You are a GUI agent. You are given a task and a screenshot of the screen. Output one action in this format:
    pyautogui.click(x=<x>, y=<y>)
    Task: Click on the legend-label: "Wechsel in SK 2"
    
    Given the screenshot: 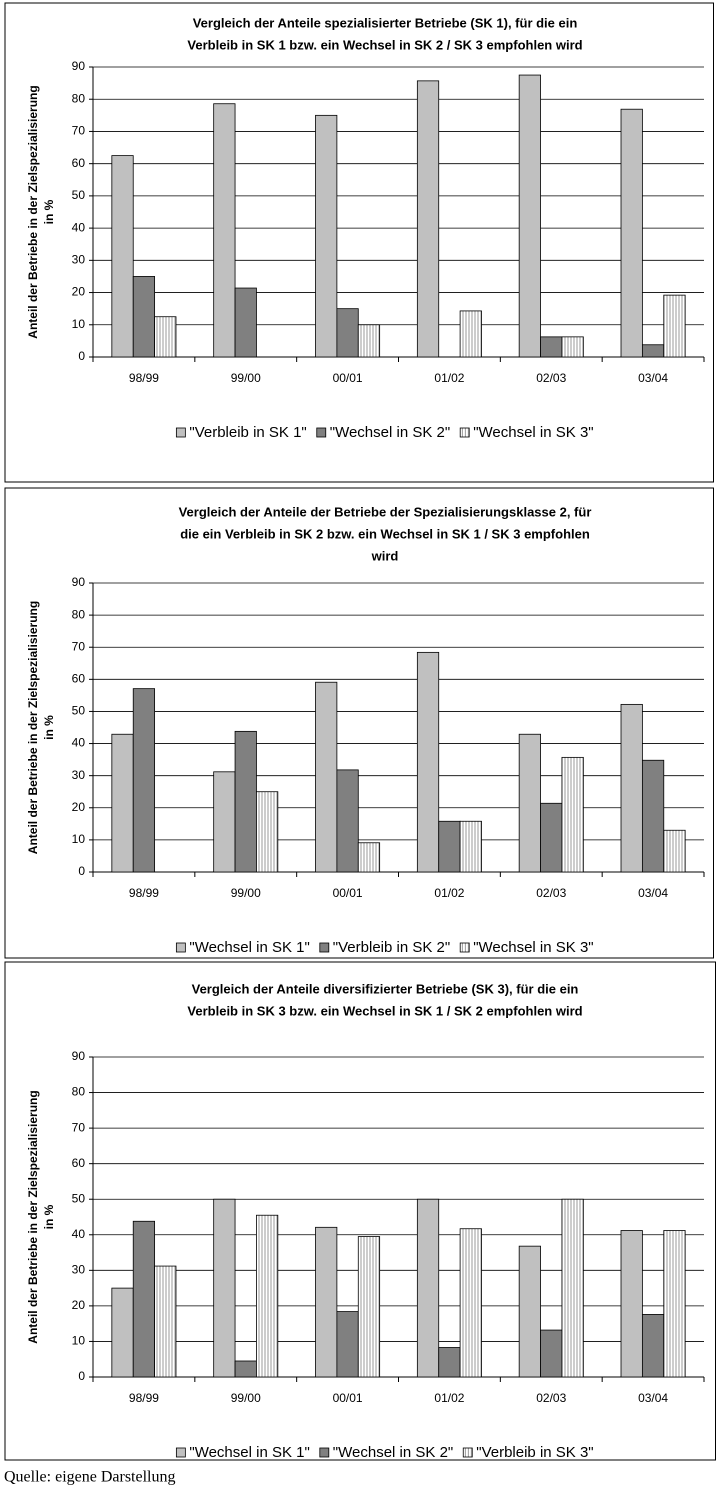 What is the action you would take?
    pyautogui.click(x=393, y=1452)
    